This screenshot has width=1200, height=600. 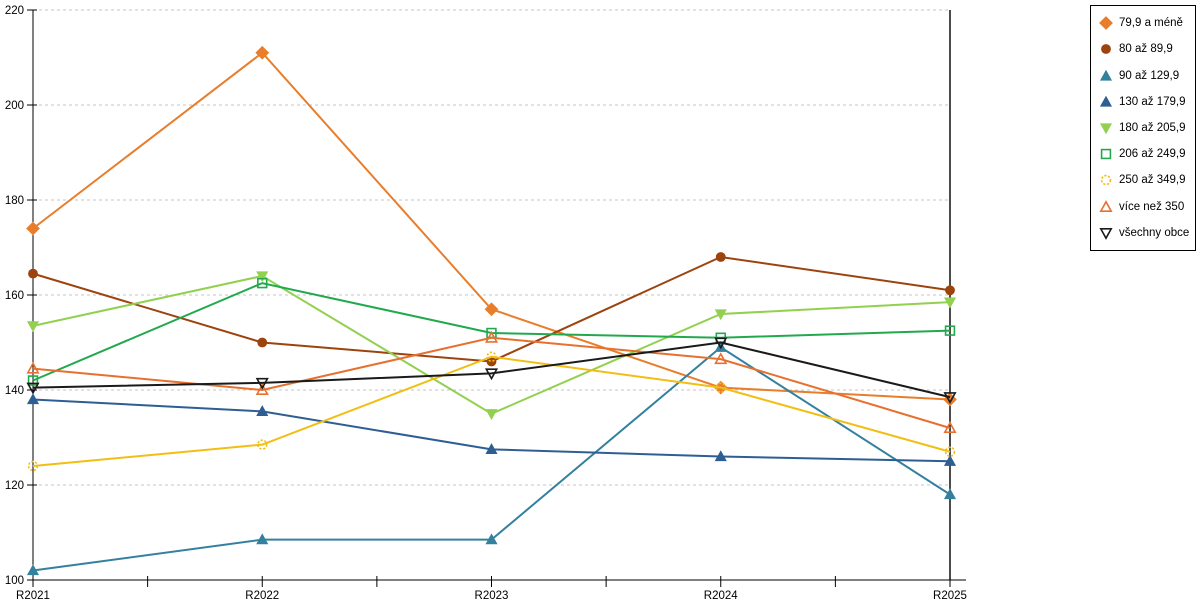 I want to click on legend-label: 79,9 a méně, so click(x=1151, y=23).